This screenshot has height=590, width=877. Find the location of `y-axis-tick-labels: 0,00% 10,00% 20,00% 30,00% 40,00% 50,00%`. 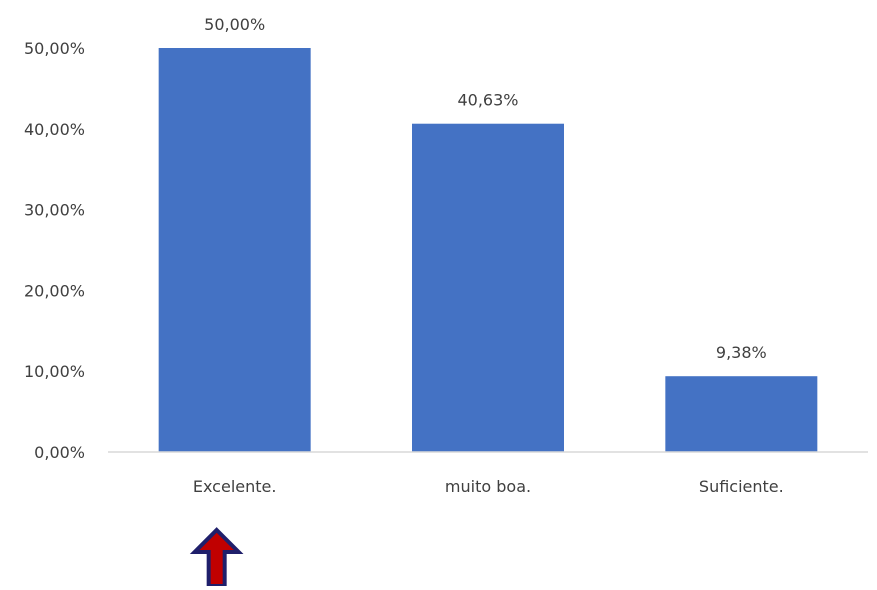

y-axis-tick-labels: 0,00% 10,00% 20,00% 30,00% 40,00% 50,00% is located at coordinates (54, 250).